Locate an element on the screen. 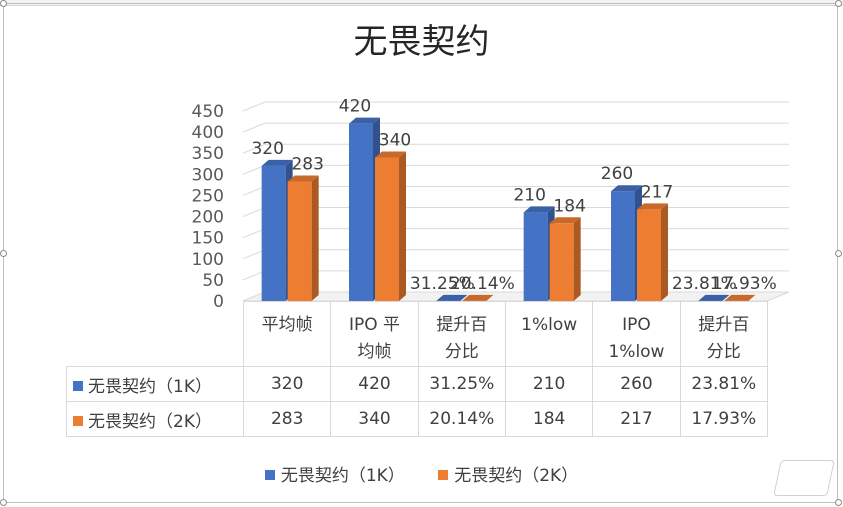  data-table-category: IPO 1%low is located at coordinates (636, 334).